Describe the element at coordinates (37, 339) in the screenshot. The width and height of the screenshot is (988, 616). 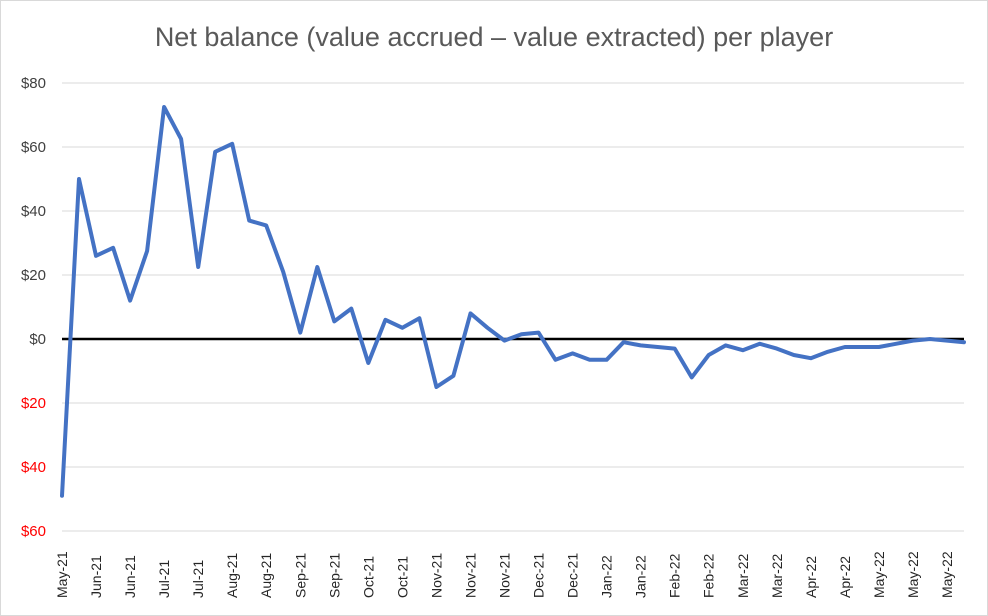
I see `y-tick-label: $0` at that location.